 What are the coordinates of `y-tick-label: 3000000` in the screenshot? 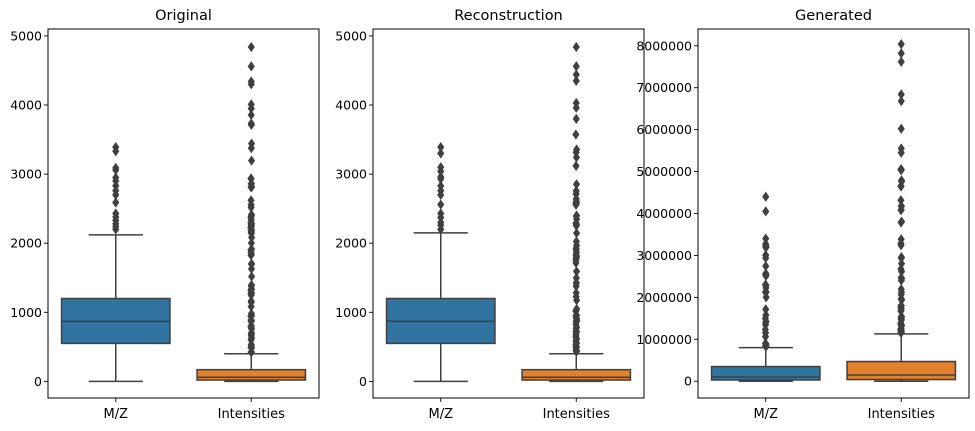 It's located at (664, 255).